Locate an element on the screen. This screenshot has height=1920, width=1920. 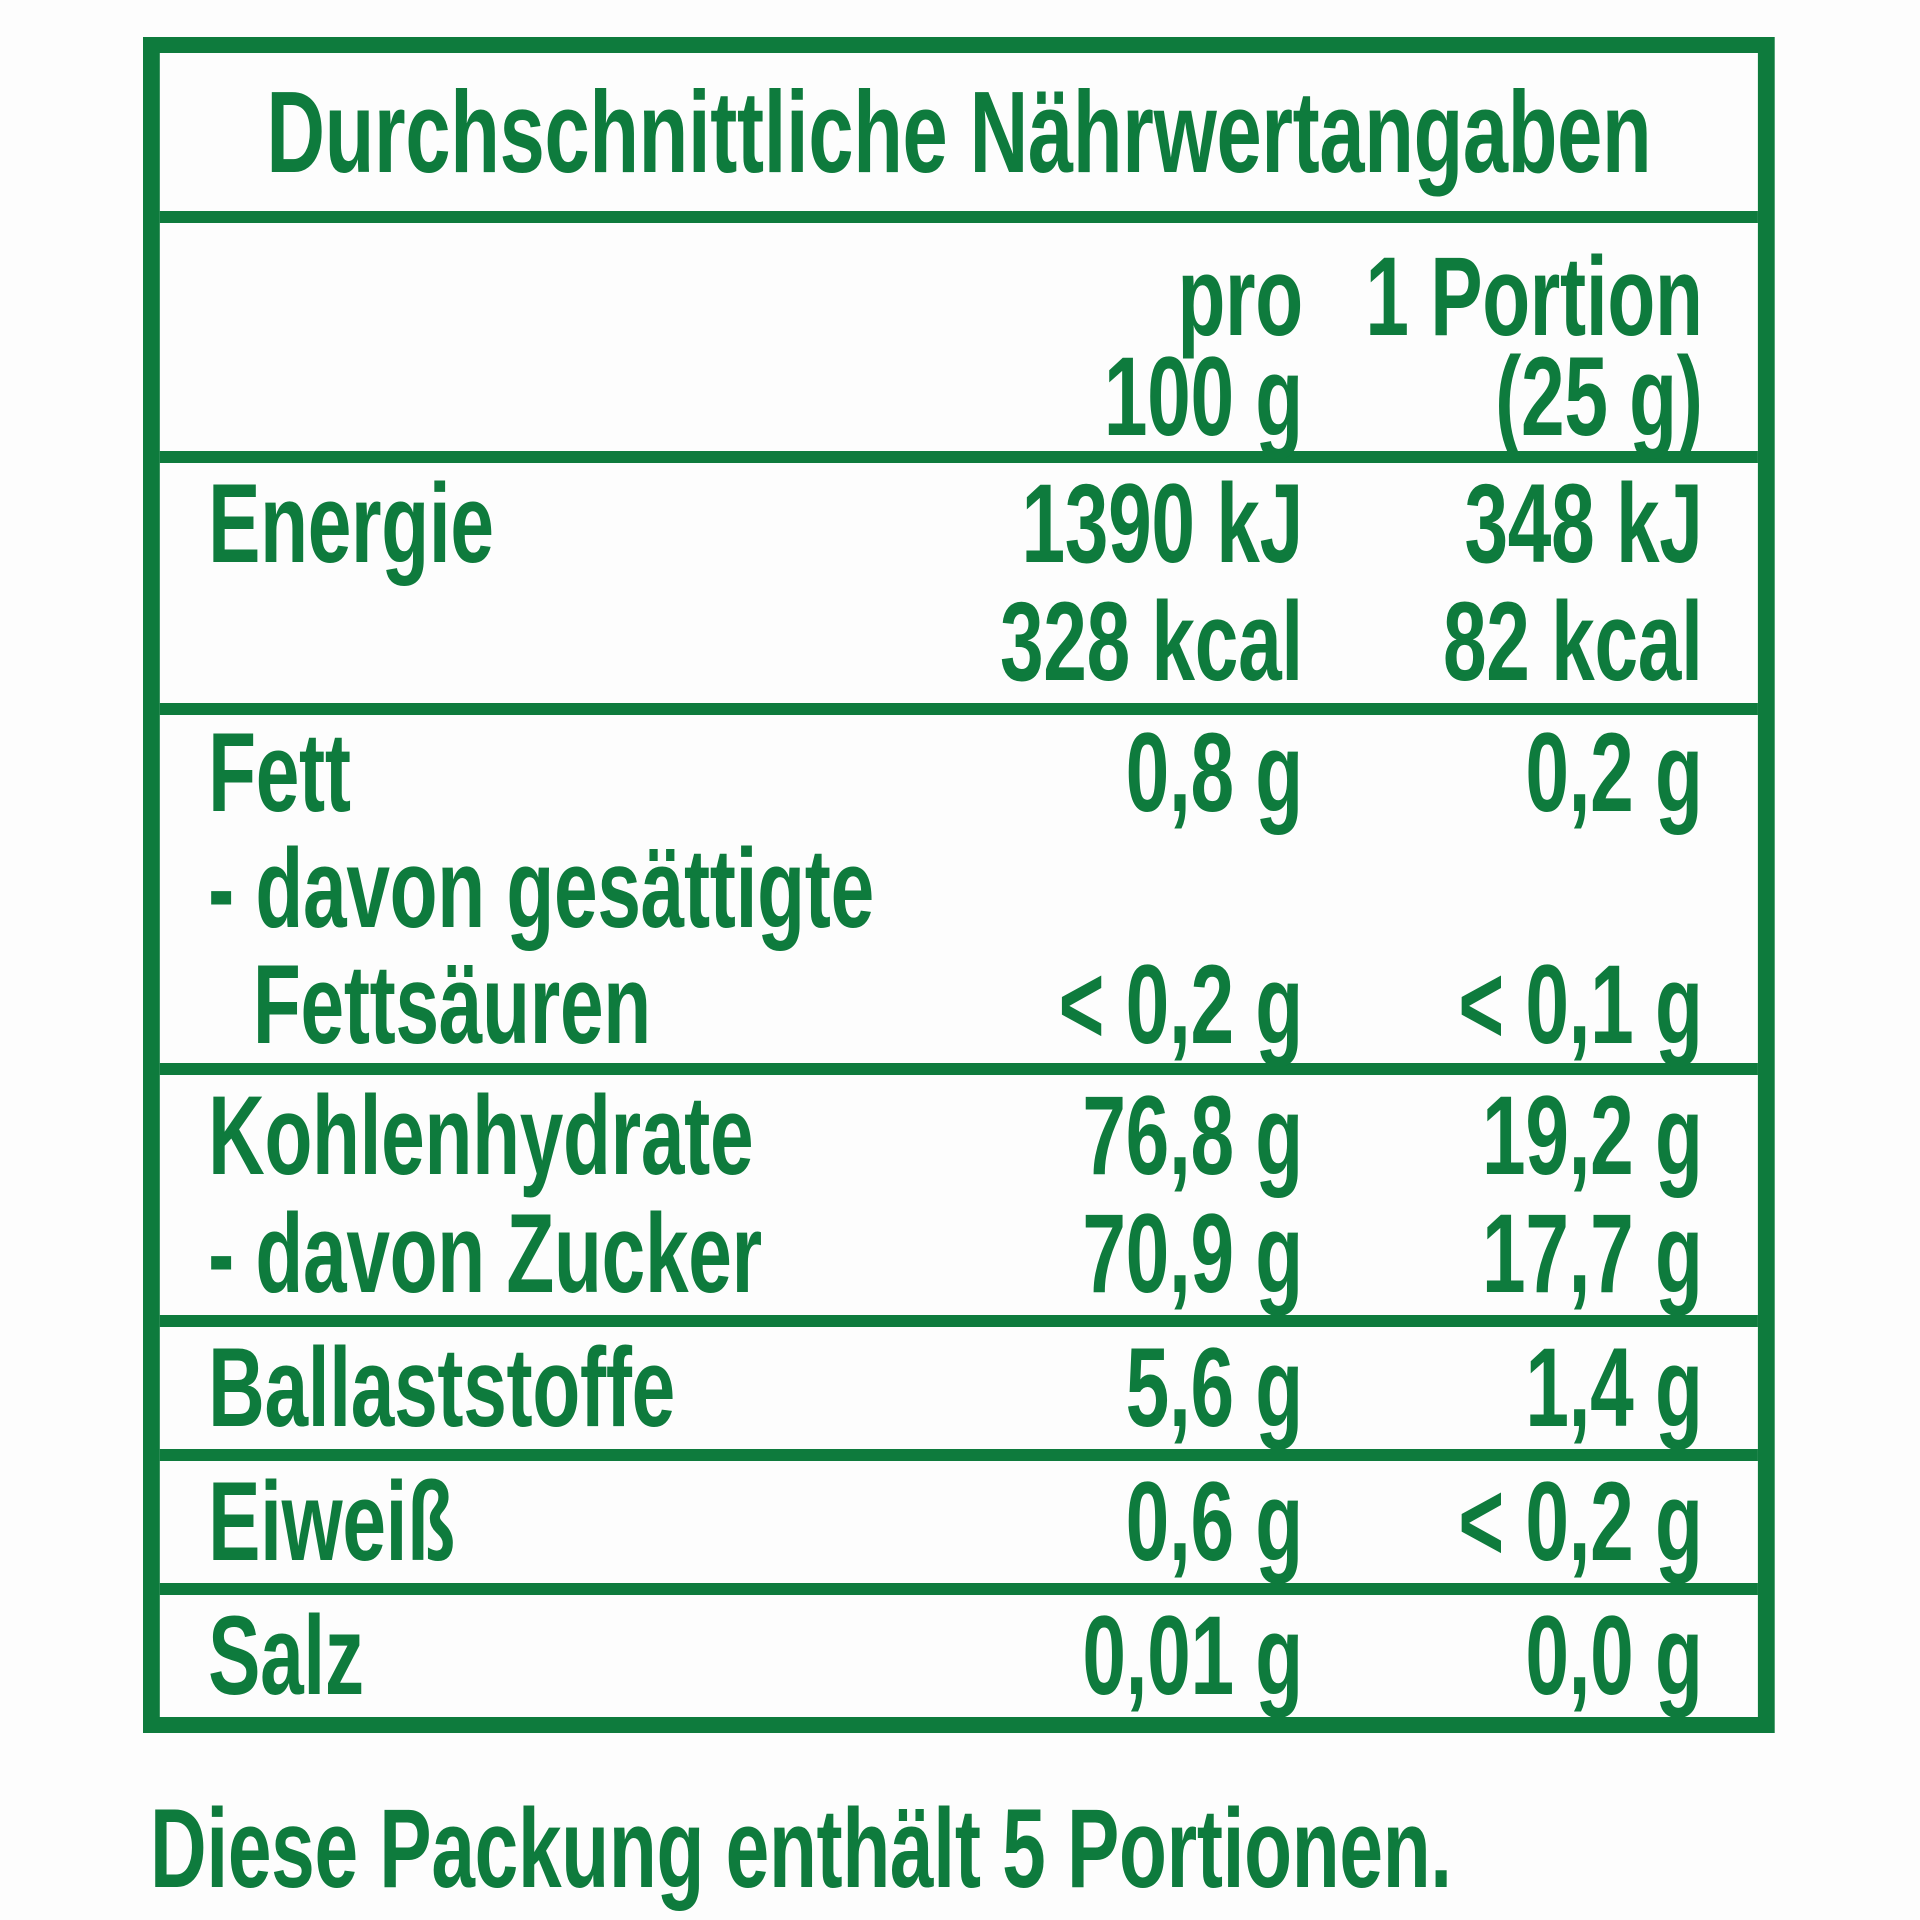
table-row: Eiweiß 0,6 g < 0,2 g is located at coordinates (955, 1522).